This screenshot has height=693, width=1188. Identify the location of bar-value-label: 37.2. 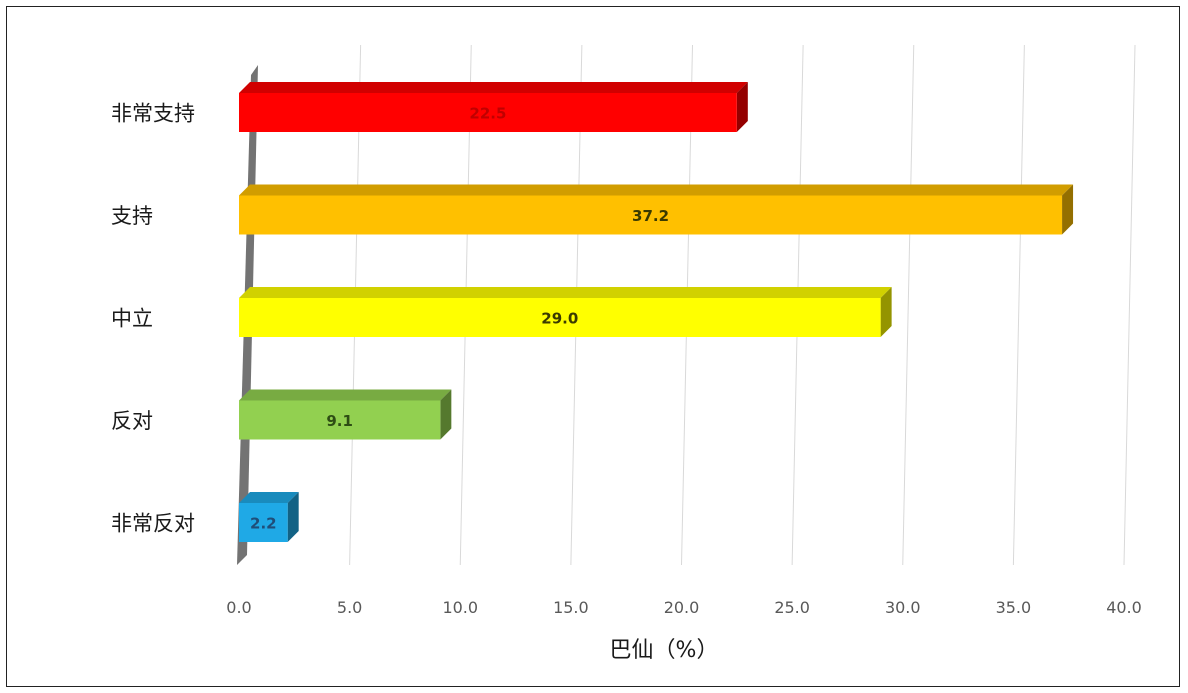
(650, 216).